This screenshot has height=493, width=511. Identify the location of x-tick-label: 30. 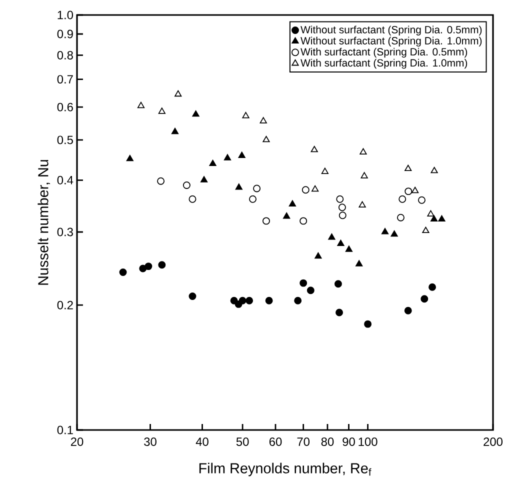
(150, 442).